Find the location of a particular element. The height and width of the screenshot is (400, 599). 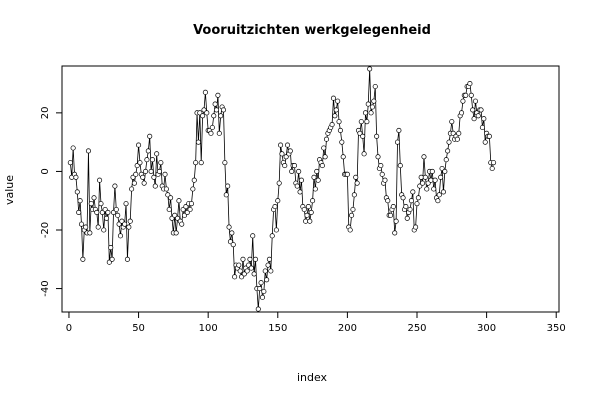

x-tick-label: 50 is located at coordinates (138, 328).